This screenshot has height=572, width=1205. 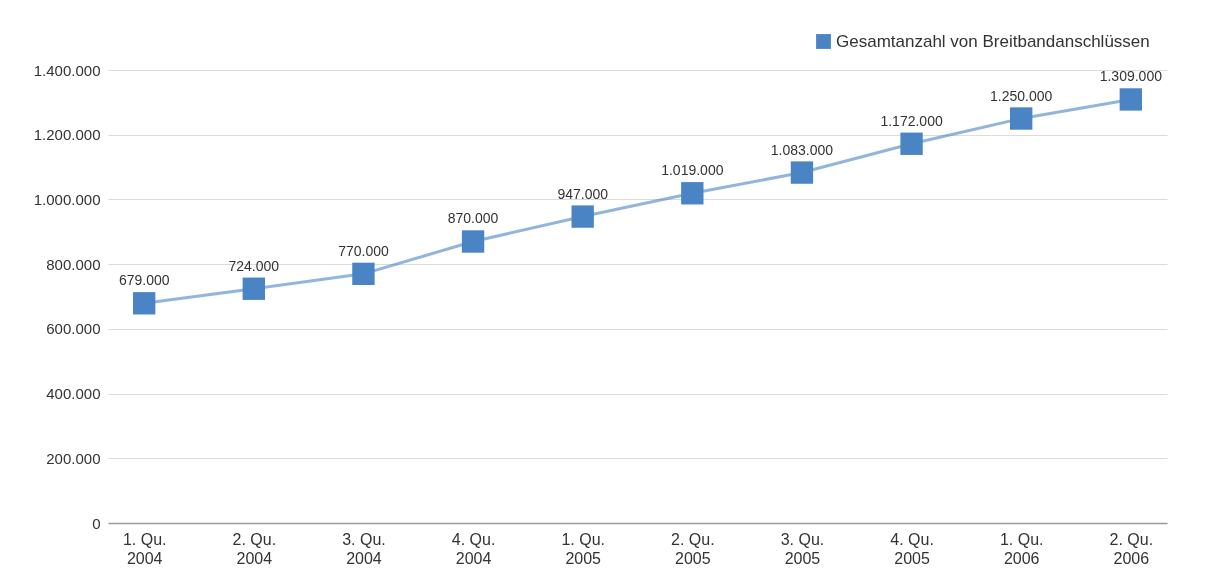 What do you see at coordinates (1021, 548) in the screenshot?
I see `x-tick-label: 1. Qu. 2006` at bounding box center [1021, 548].